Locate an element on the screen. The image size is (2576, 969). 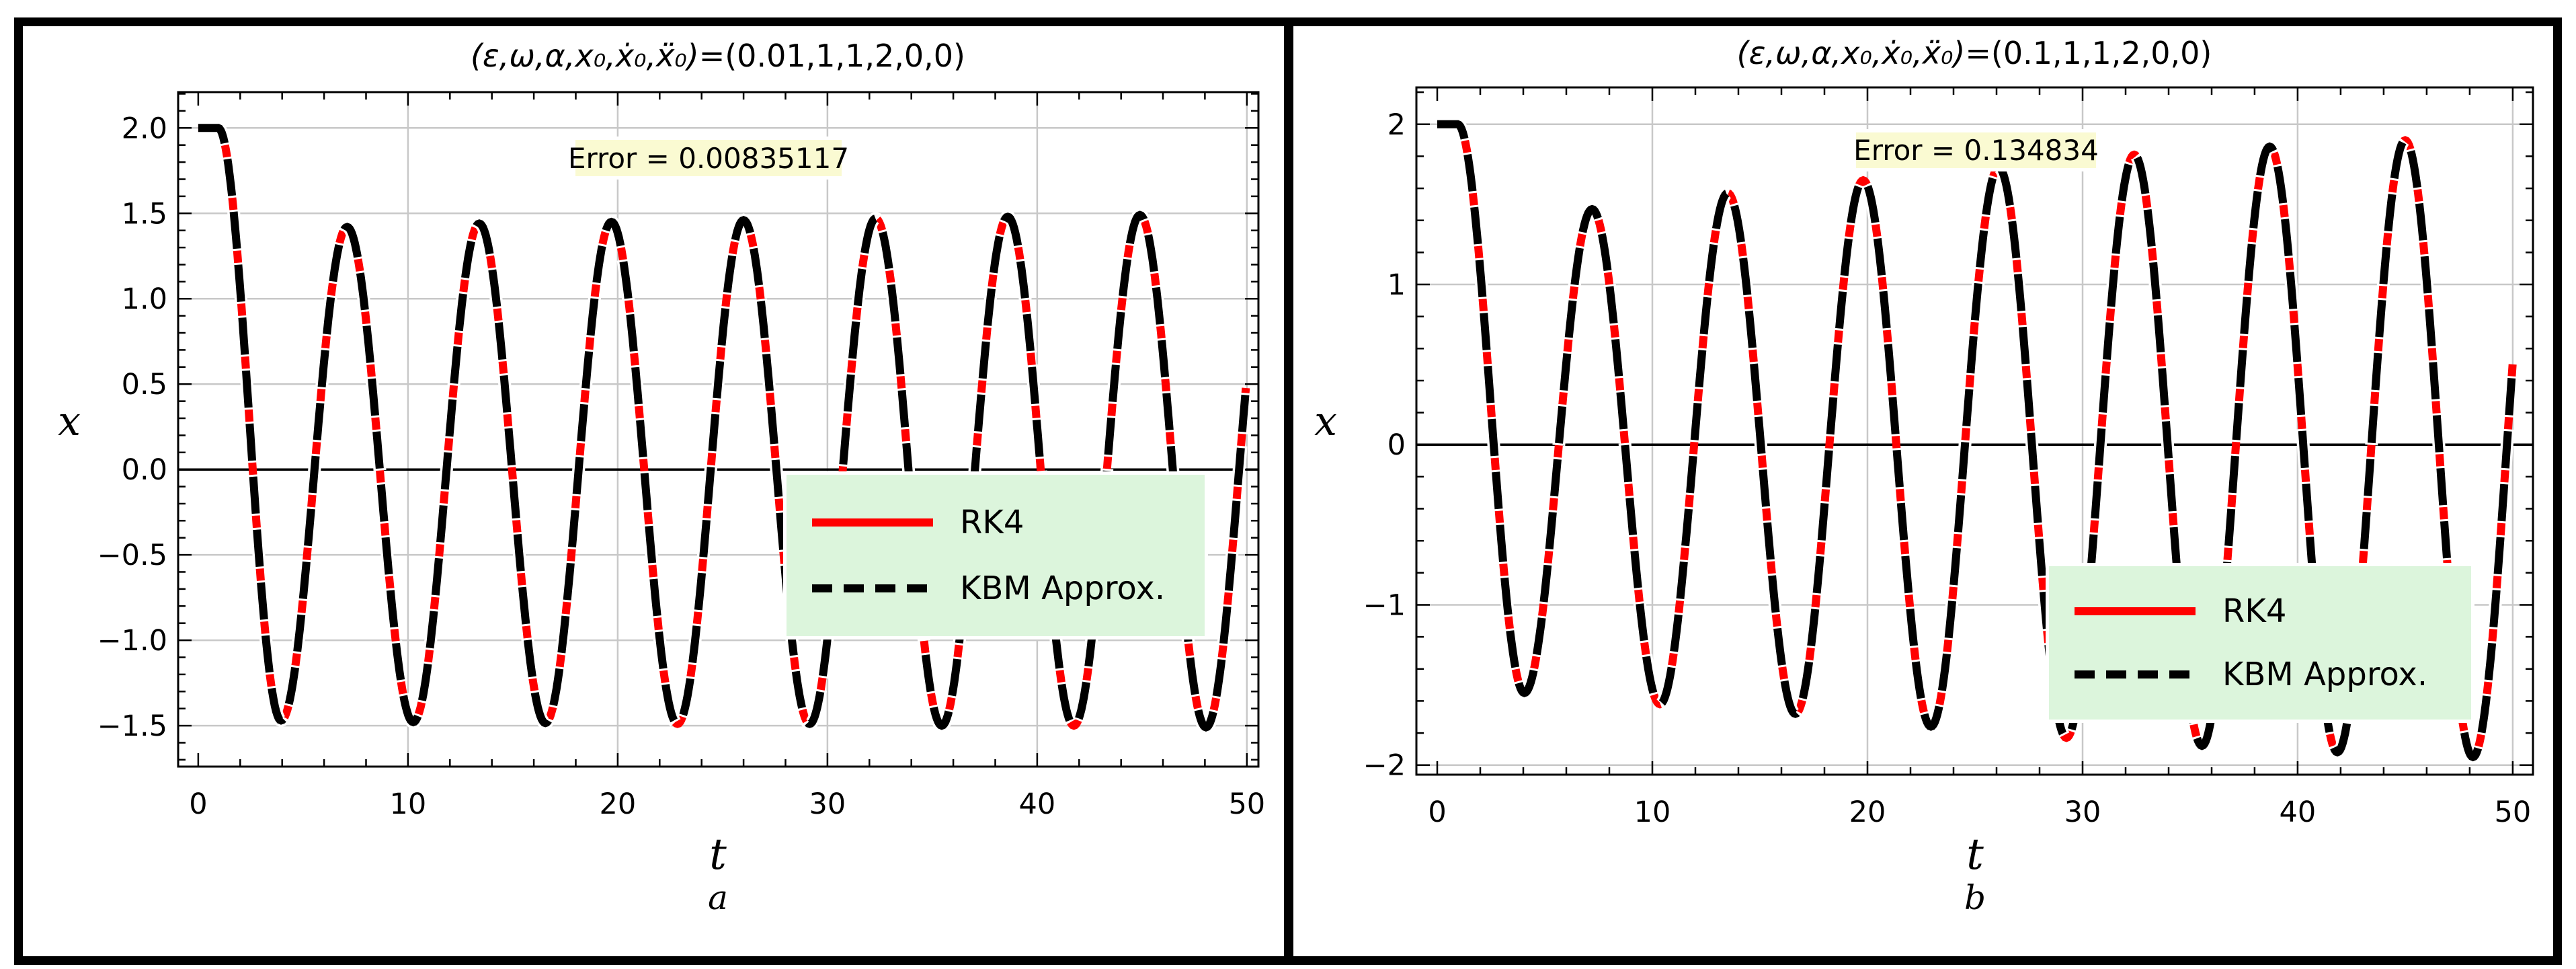
title-b-values: =(0.1,1,1,2,0,0) is located at coordinates (2088, 53).